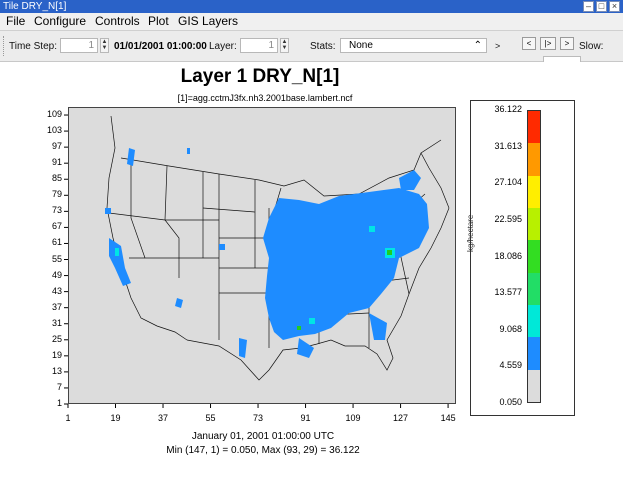 This screenshot has height=477, width=623. I want to click on time-step-stepper: ▲ ▼, so click(104, 45).